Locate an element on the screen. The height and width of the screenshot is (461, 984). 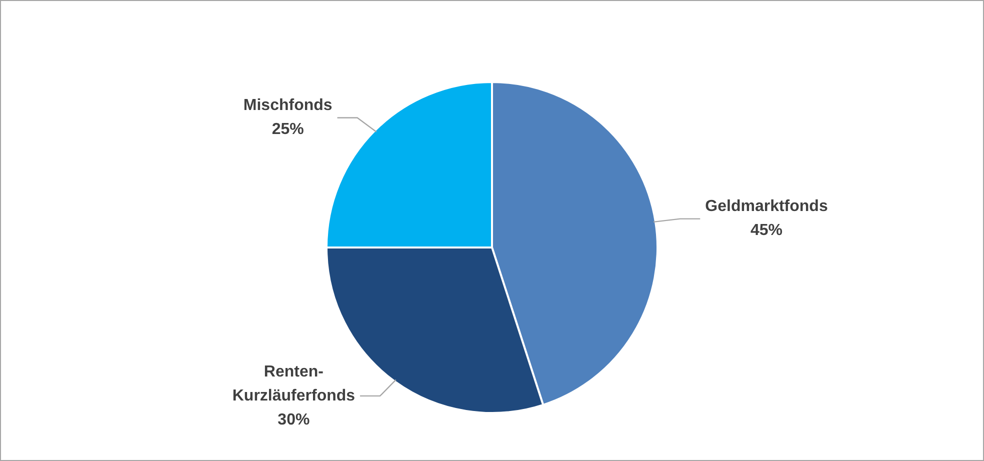
slice-label: Mischfonds is located at coordinates (287, 105).